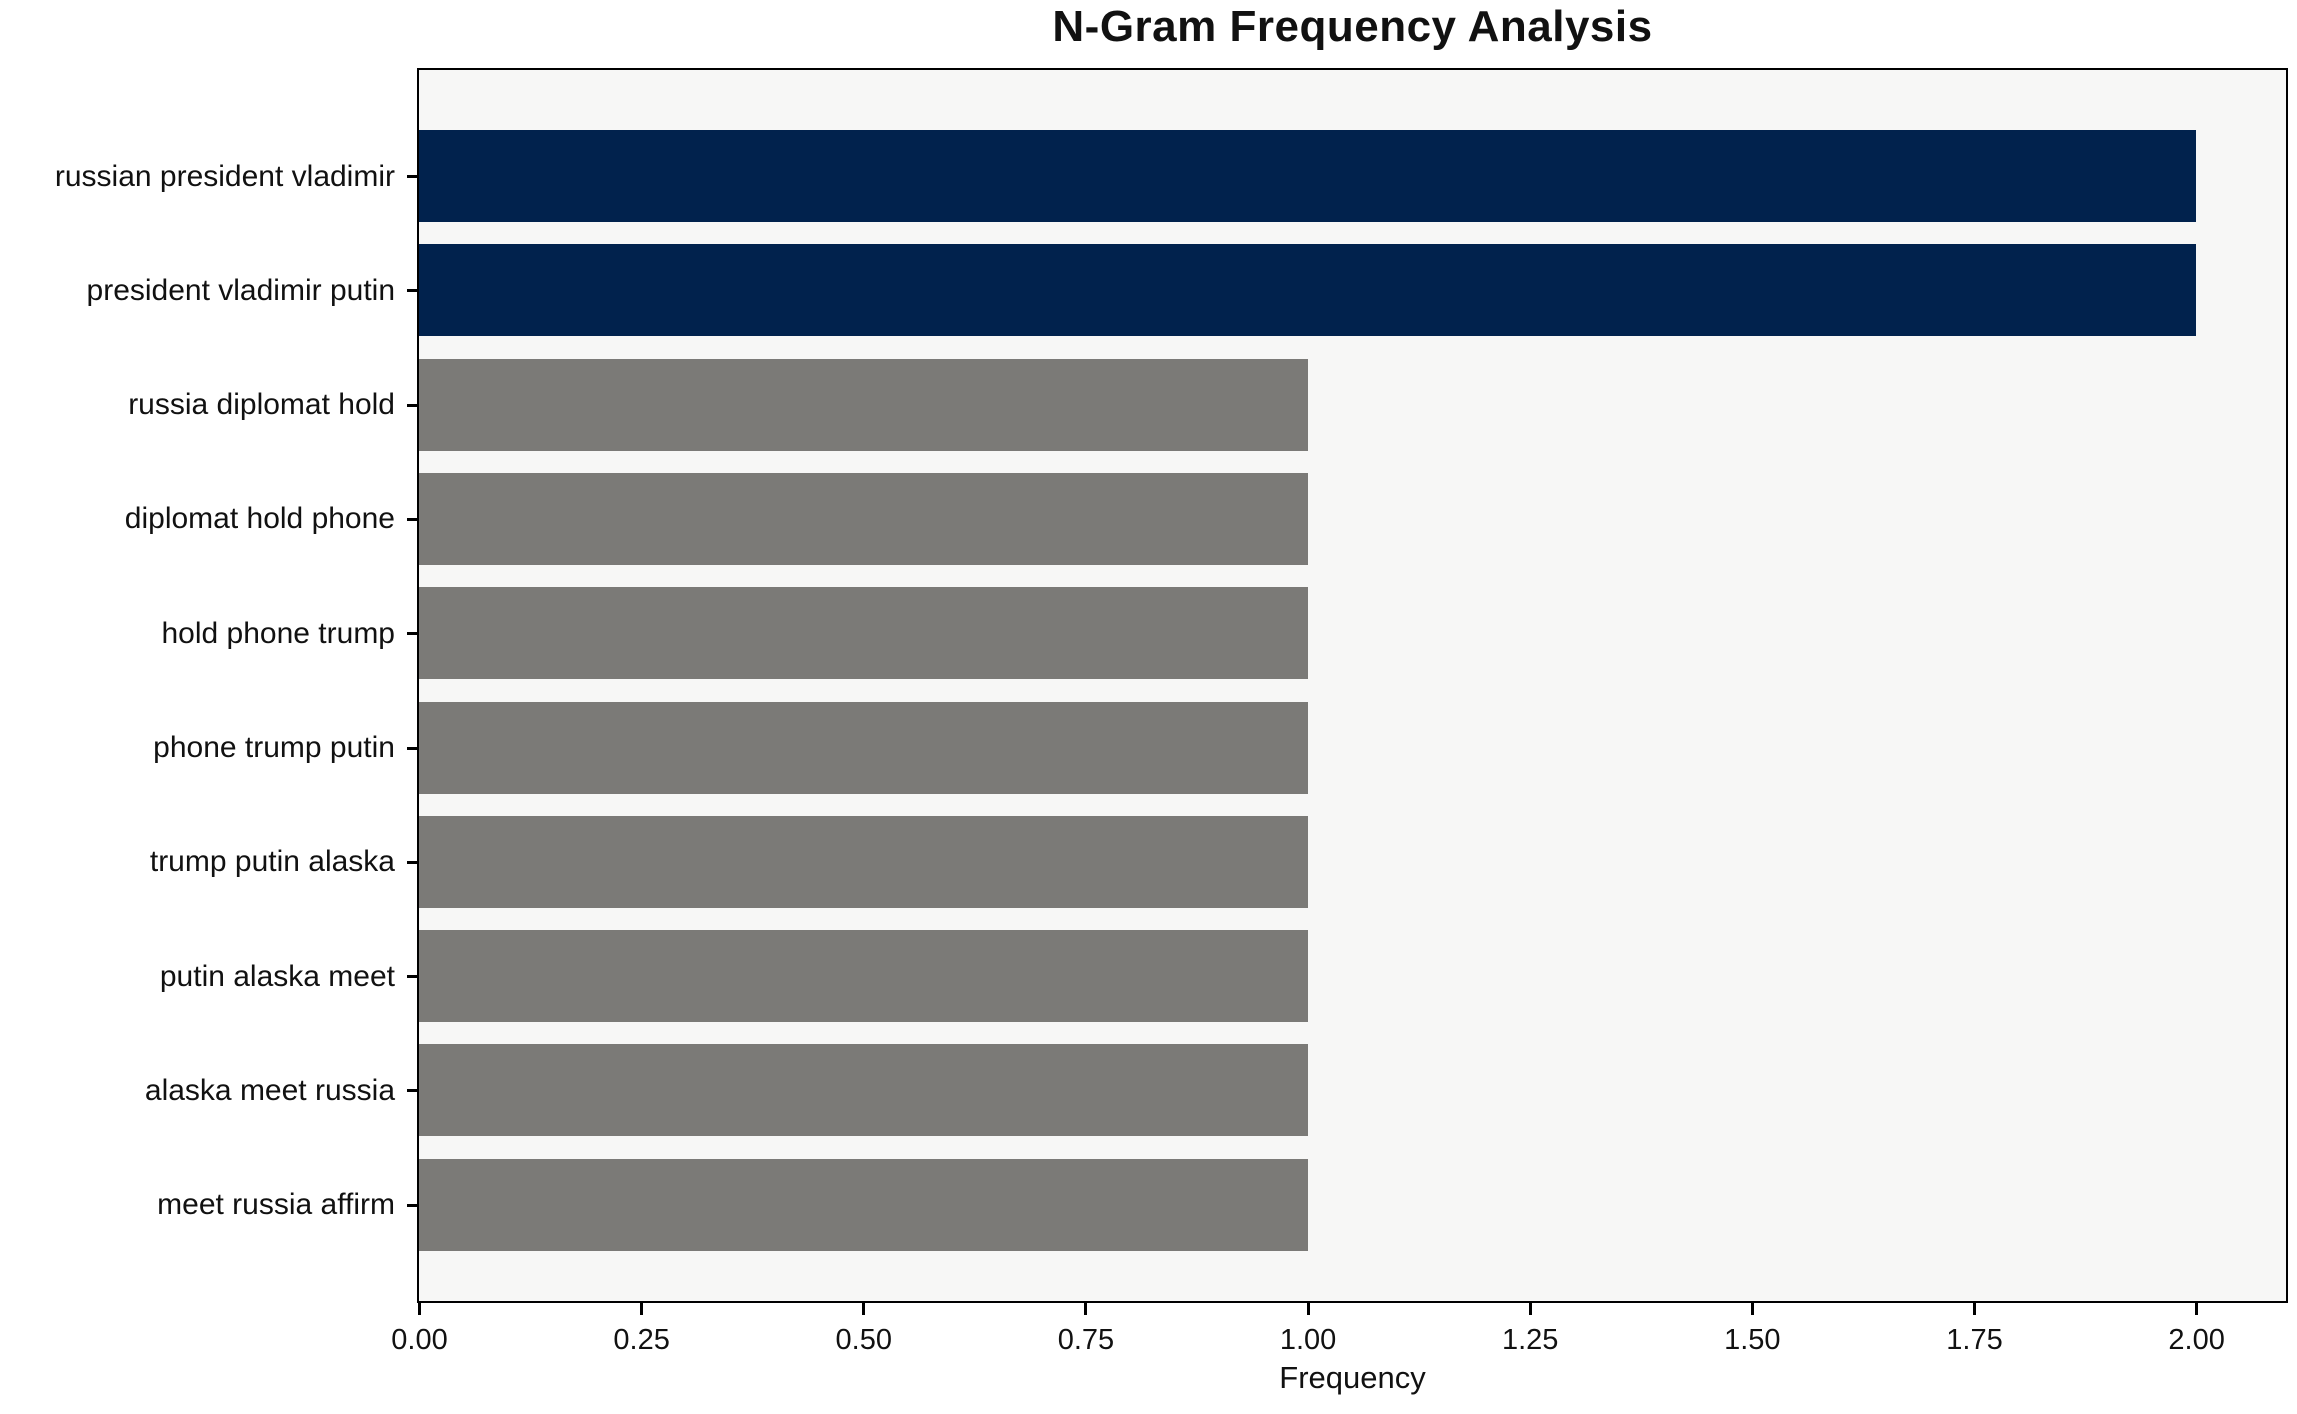 The image size is (2297, 1414). Describe the element at coordinates (272, 862) in the screenshot. I see `y-tick-label: trump putin alaska` at that location.